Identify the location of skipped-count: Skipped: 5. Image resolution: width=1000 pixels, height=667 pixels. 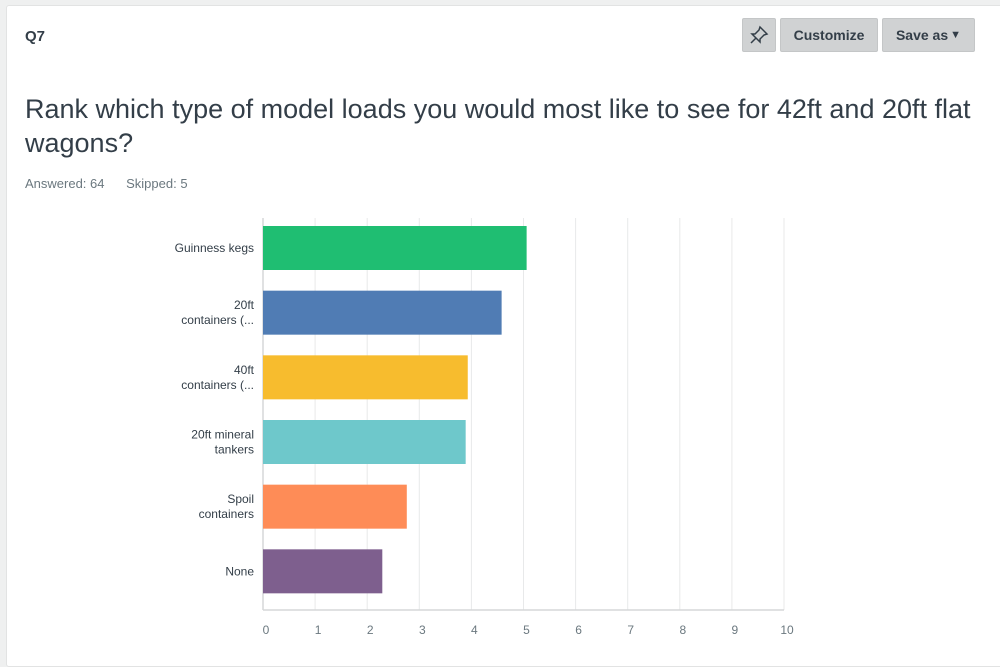
(157, 183).